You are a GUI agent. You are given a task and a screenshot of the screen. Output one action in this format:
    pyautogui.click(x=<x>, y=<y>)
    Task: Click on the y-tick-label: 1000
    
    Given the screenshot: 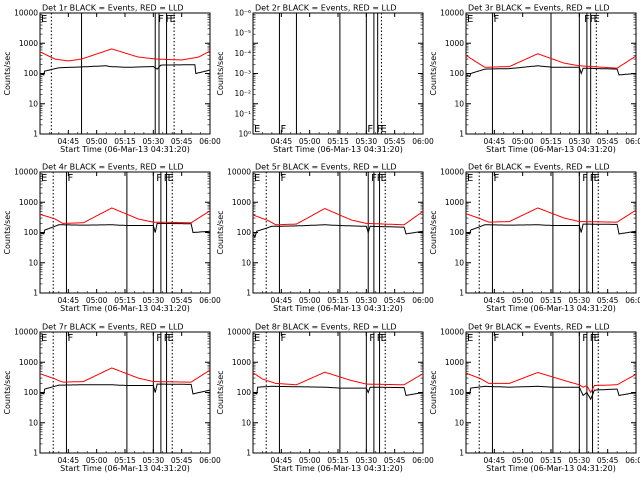 What is the action you would take?
    pyautogui.click(x=28, y=43)
    